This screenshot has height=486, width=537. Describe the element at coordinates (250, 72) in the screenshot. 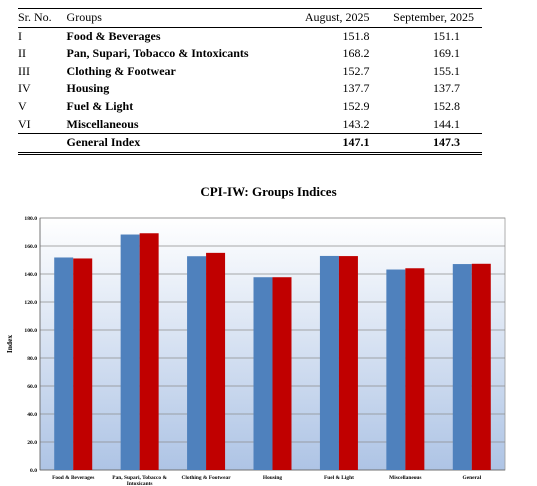

I see `table-row: III Clothing & Footwear 152.7 155.1` at that location.